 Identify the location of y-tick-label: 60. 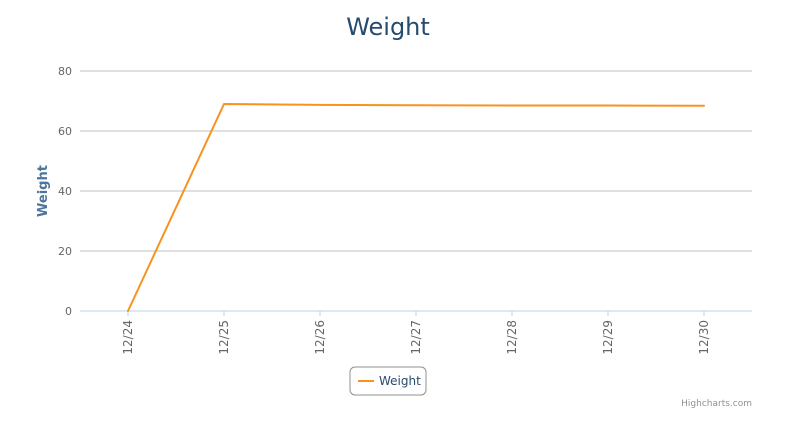
(65, 131).